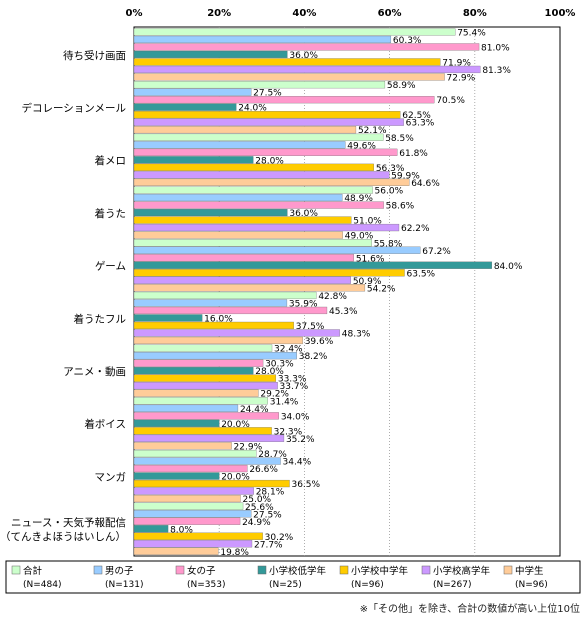 This screenshot has width=588, height=620. Describe the element at coordinates (475, 13) in the screenshot. I see `x-tick-label: 80%` at that location.